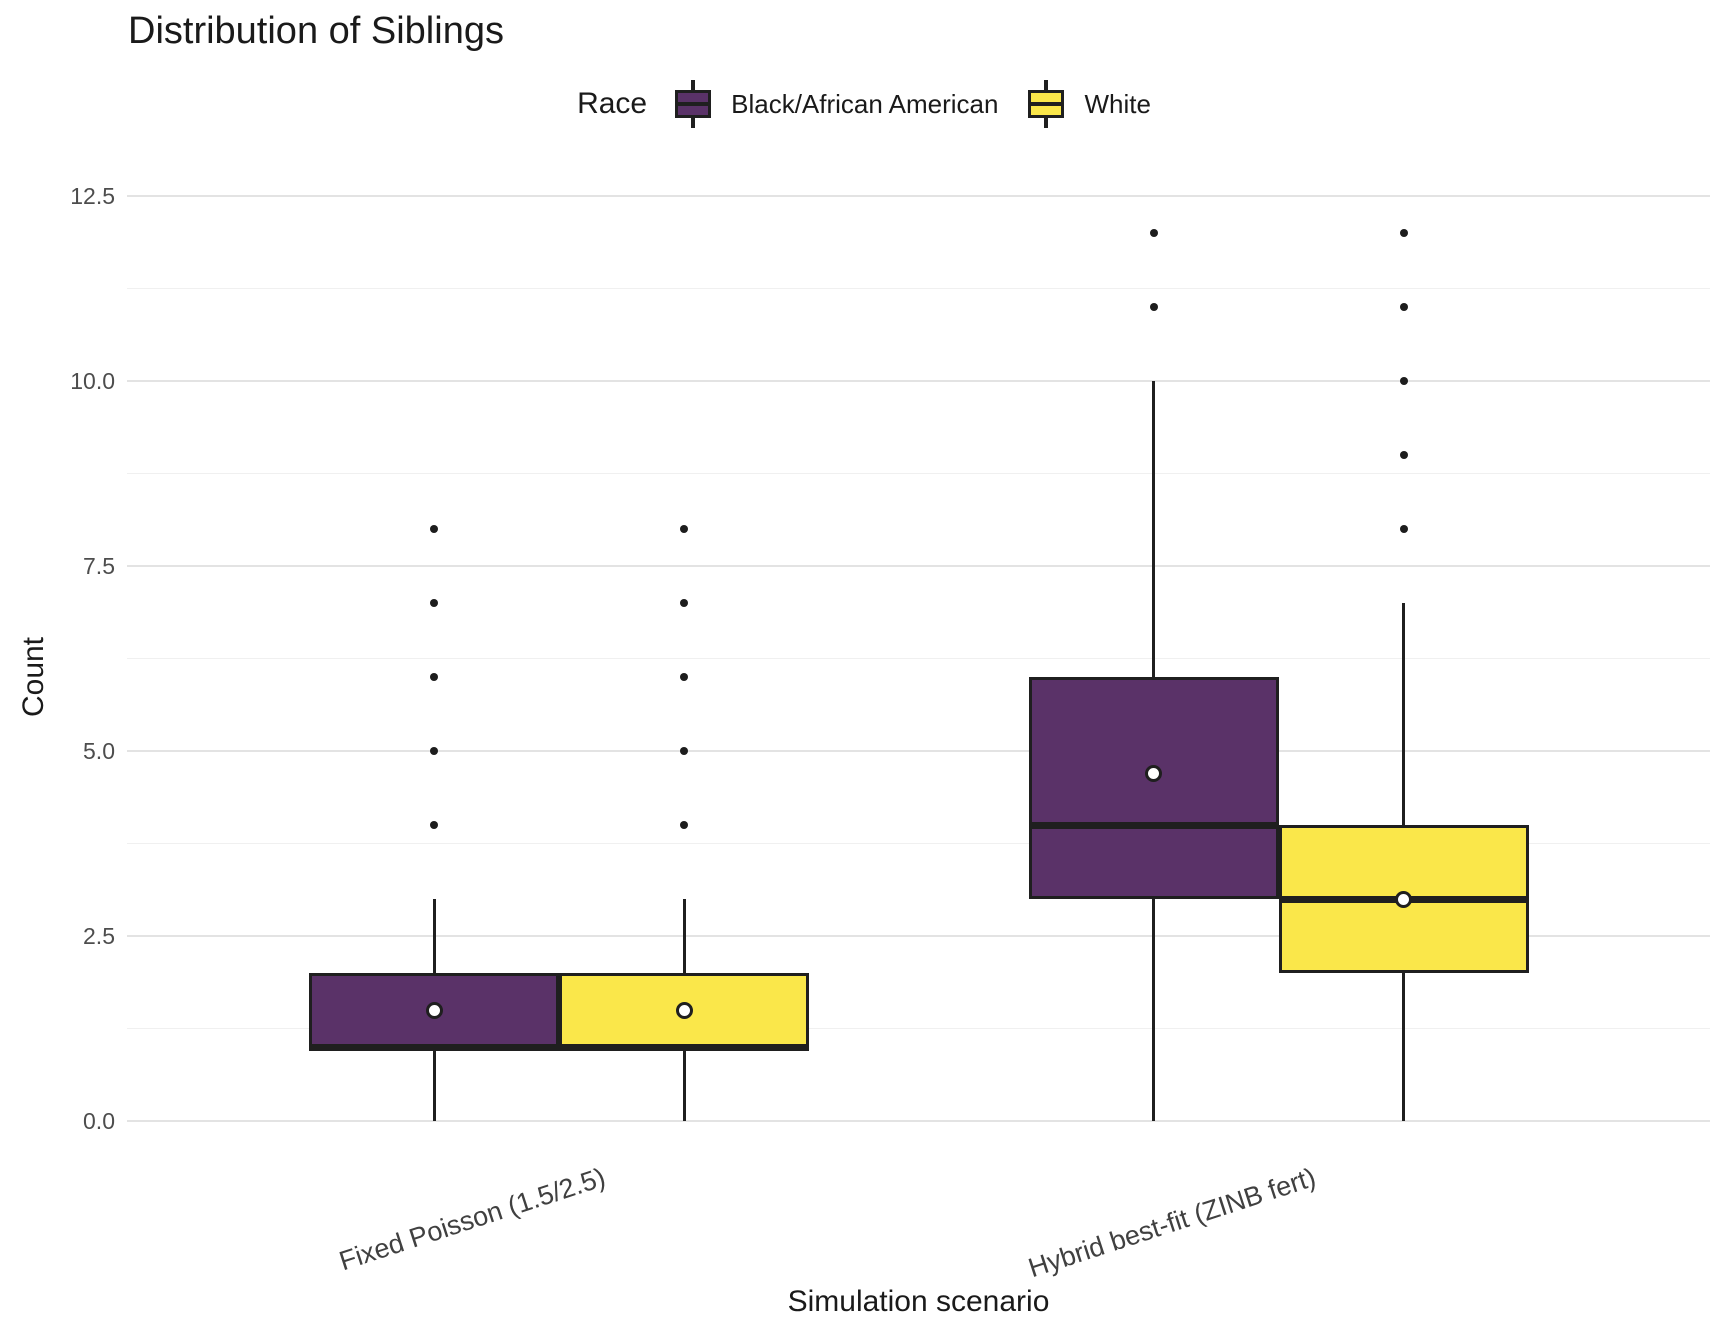 The width and height of the screenshot is (1728, 1344). I want to click on x-tick-label-hybrid-best-fit: Hybrid best-fit (ZINB fert), so click(1172, 1223).